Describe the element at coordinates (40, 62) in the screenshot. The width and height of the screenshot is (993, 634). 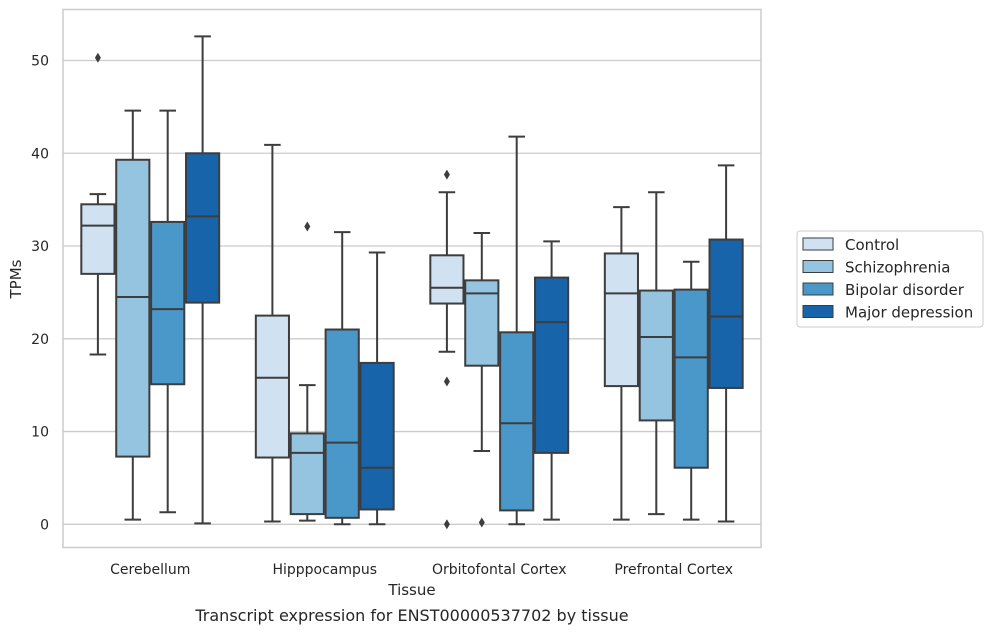
I see `y-tick-label: 50` at that location.